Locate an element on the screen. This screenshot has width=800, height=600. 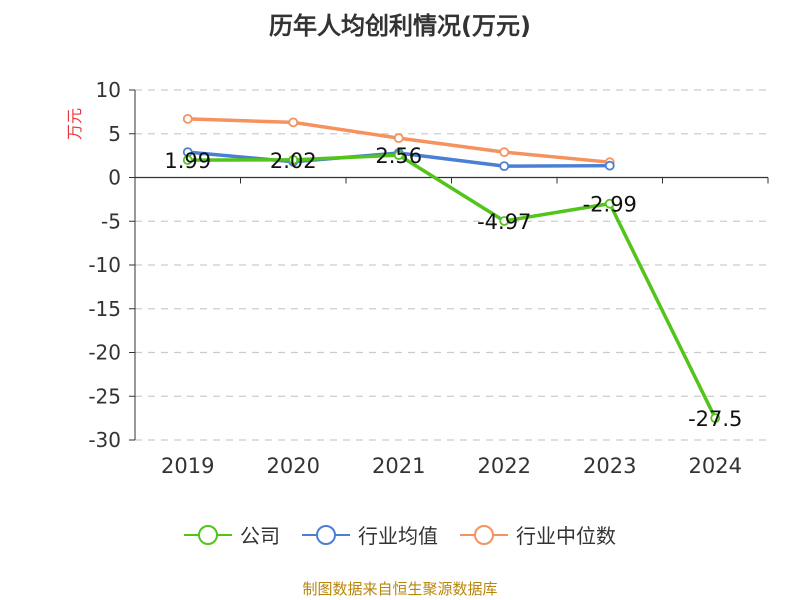
legend-label: 公司 is located at coordinates (260, 536).